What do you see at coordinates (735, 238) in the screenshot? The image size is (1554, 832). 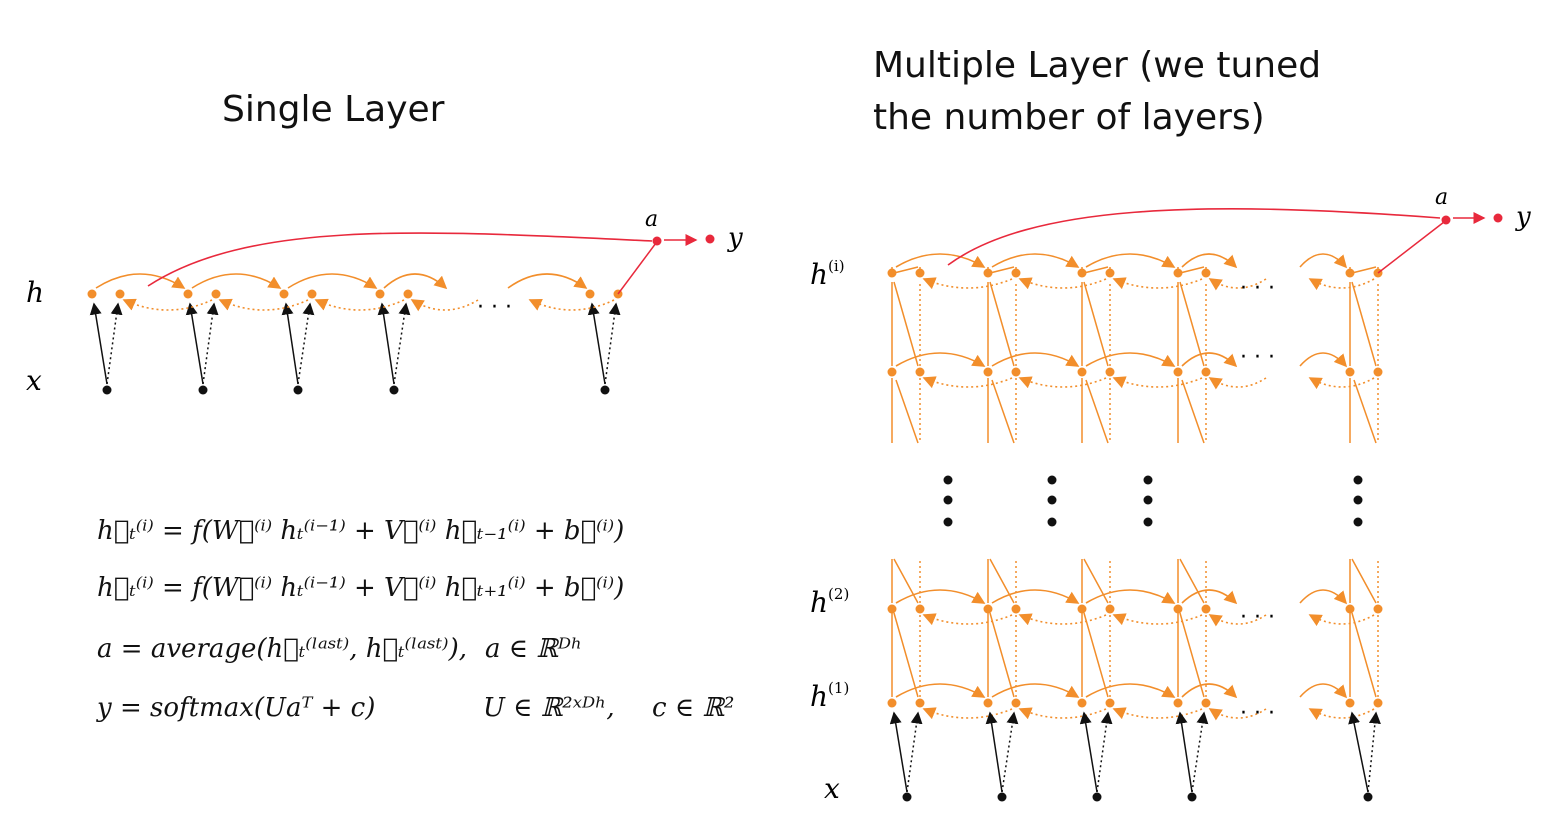 I see `single-y-label: y` at bounding box center [735, 238].